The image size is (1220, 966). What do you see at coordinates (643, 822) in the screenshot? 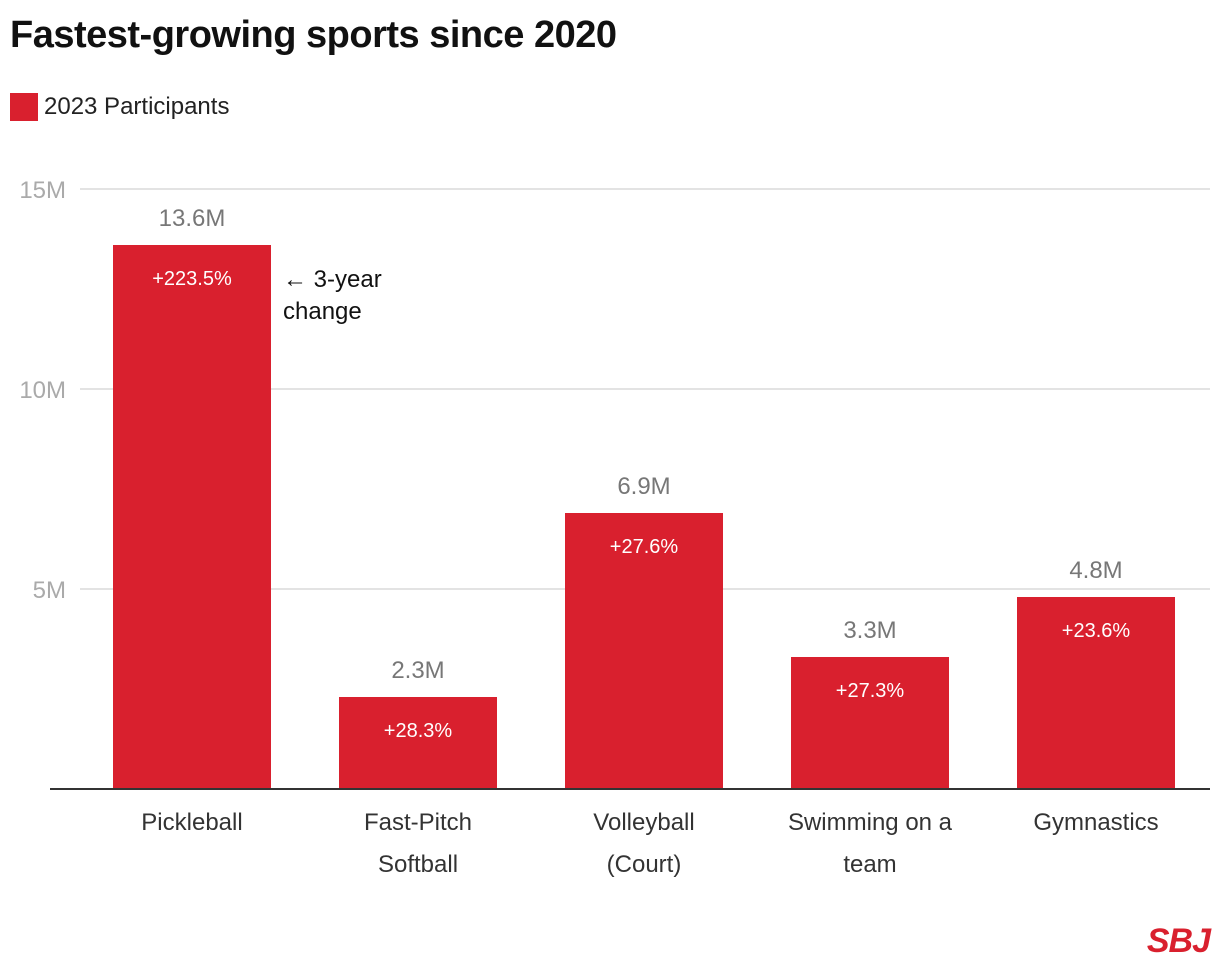
I see `x-tick-label: Volleyball` at bounding box center [643, 822].